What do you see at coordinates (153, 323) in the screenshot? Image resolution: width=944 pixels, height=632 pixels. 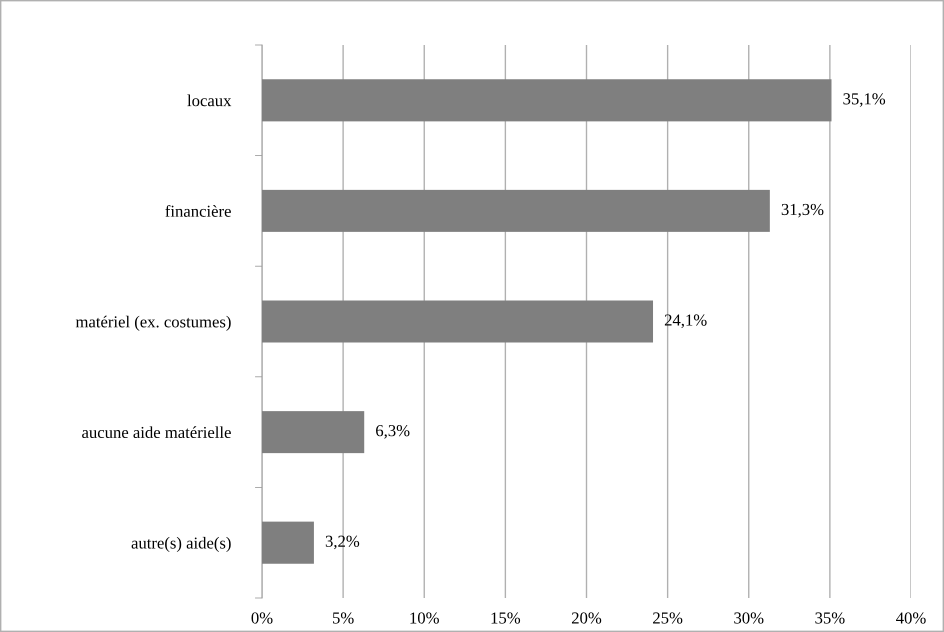 I see `y-tick-label: matériel (ex. costumes)` at bounding box center [153, 323].